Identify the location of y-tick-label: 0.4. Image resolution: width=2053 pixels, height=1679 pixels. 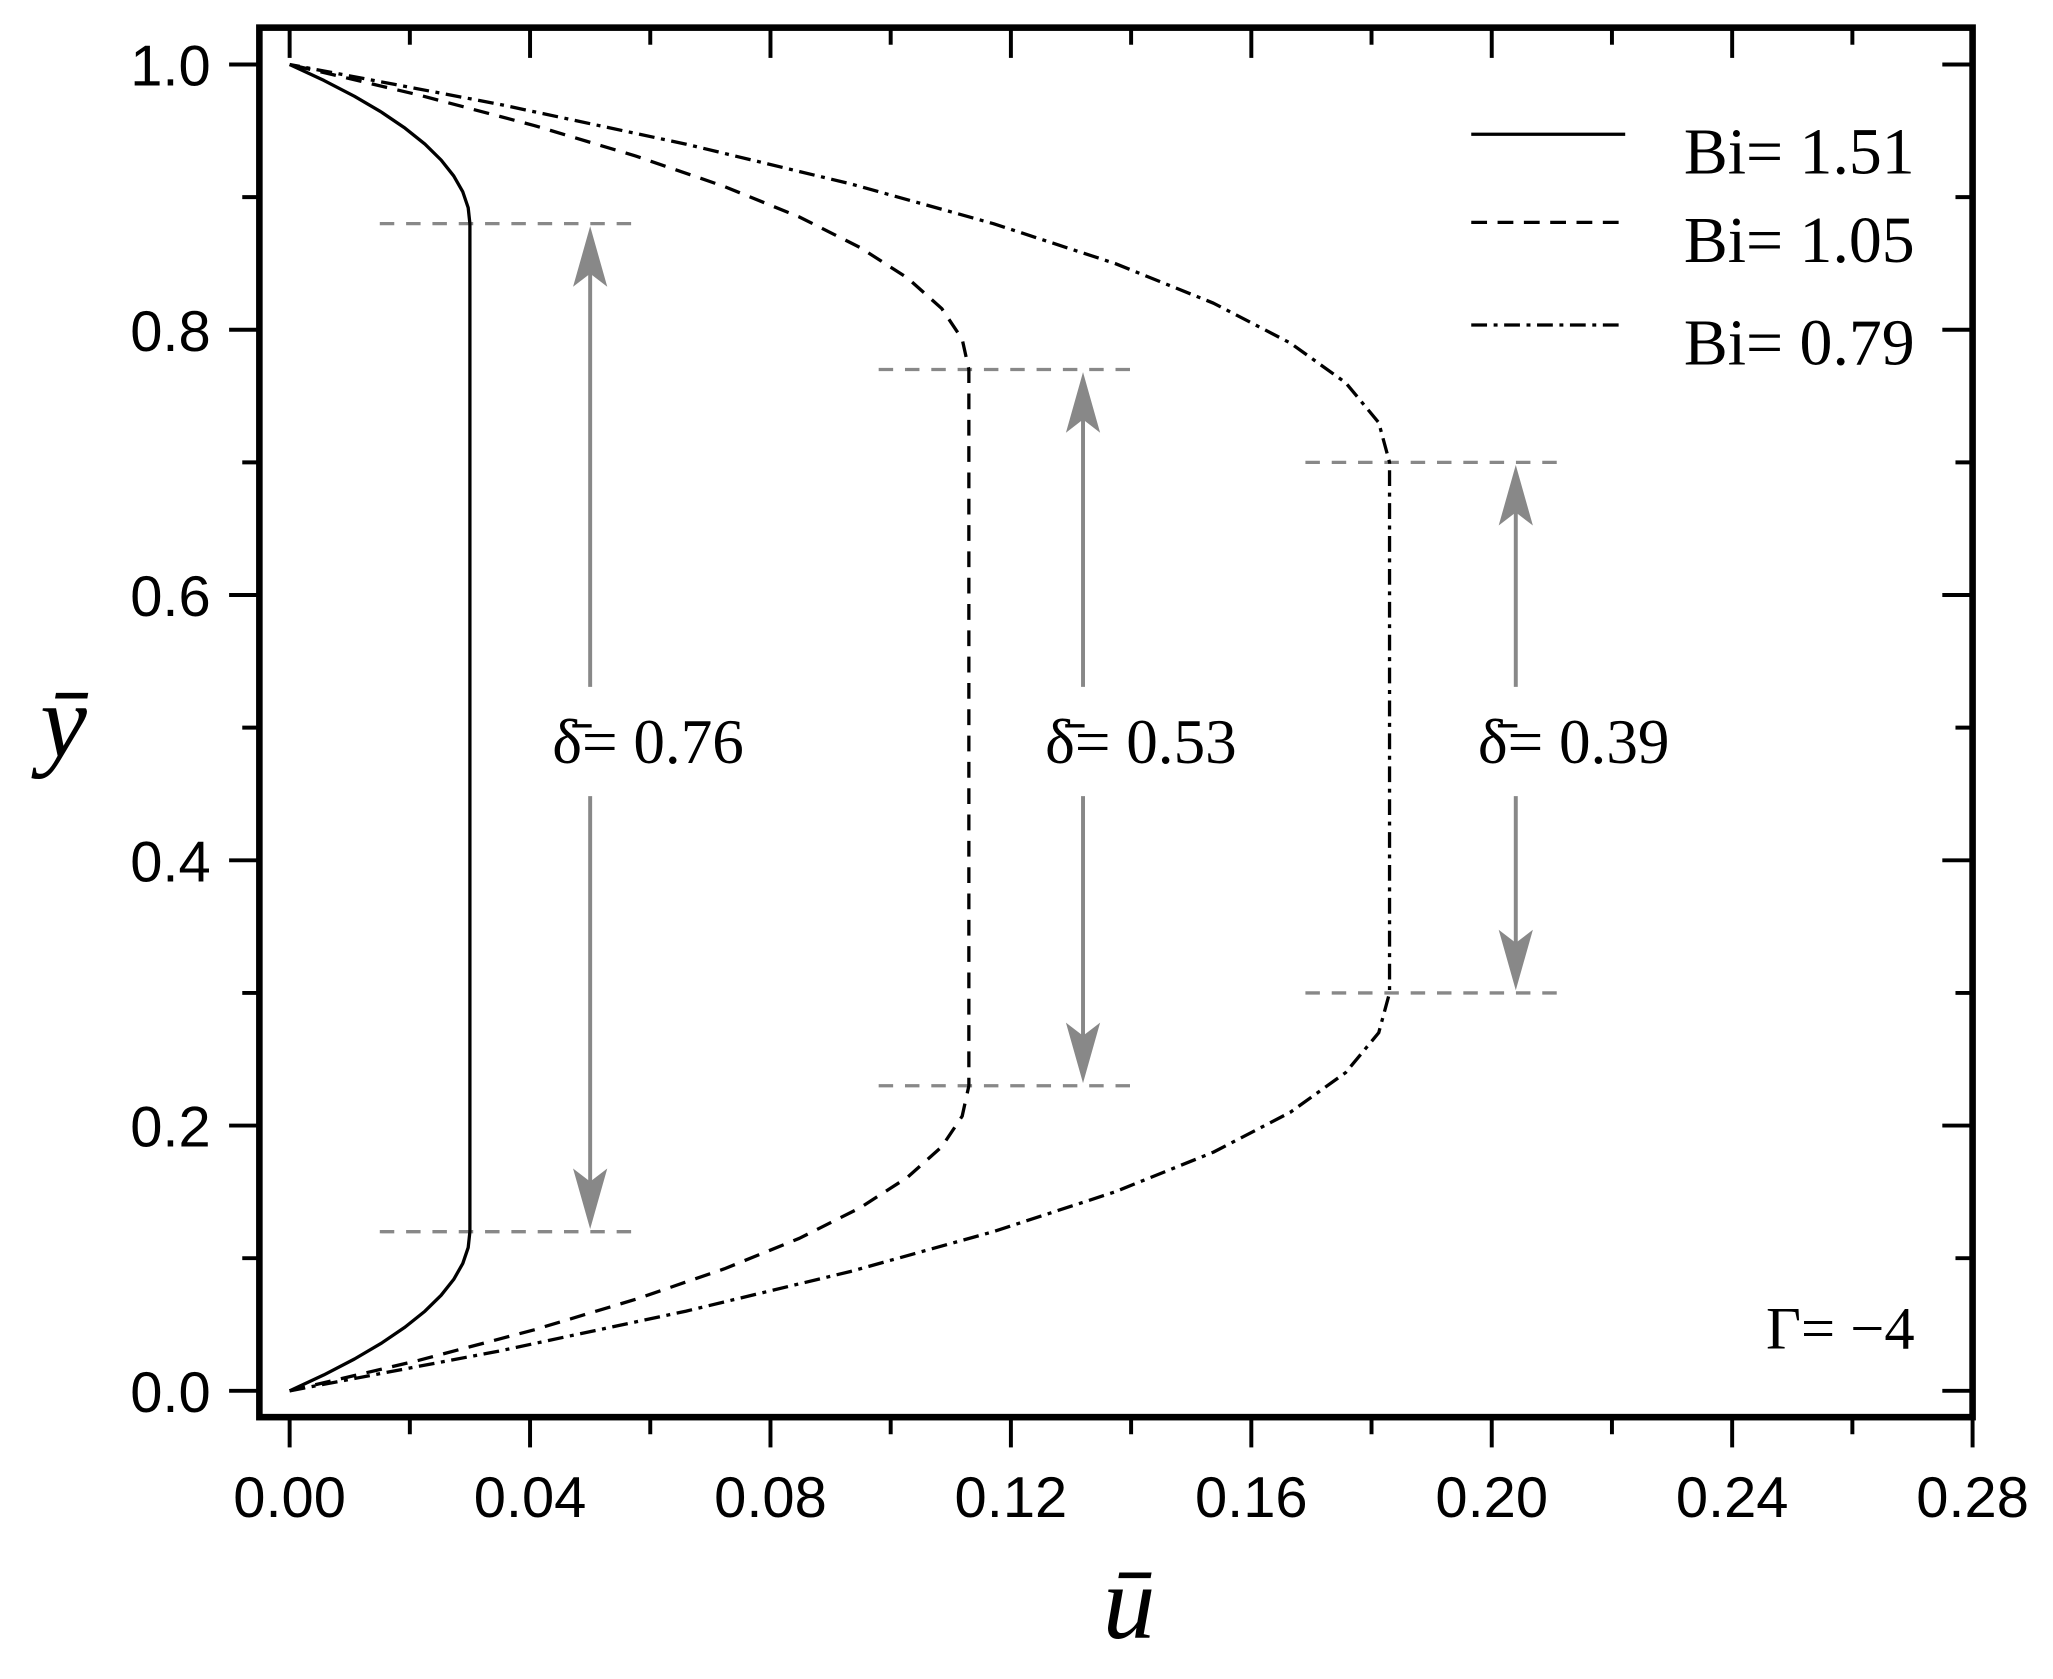
(170, 862).